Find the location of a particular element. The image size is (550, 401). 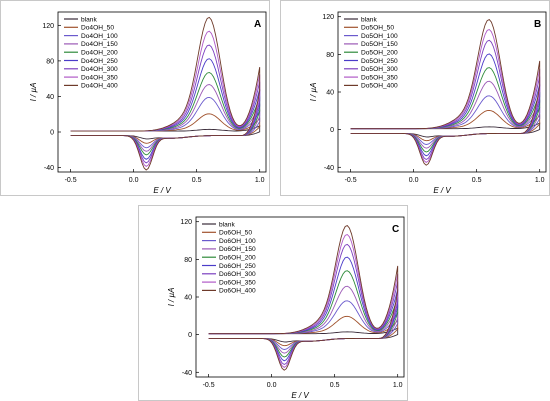

legend-label: Do5OH_200 is located at coordinates (379, 53).